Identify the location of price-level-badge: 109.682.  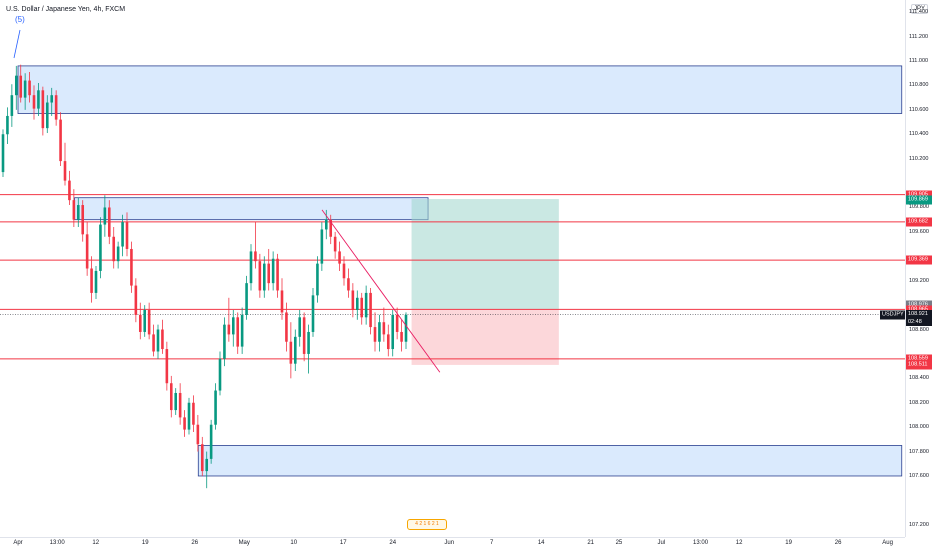
(919, 222).